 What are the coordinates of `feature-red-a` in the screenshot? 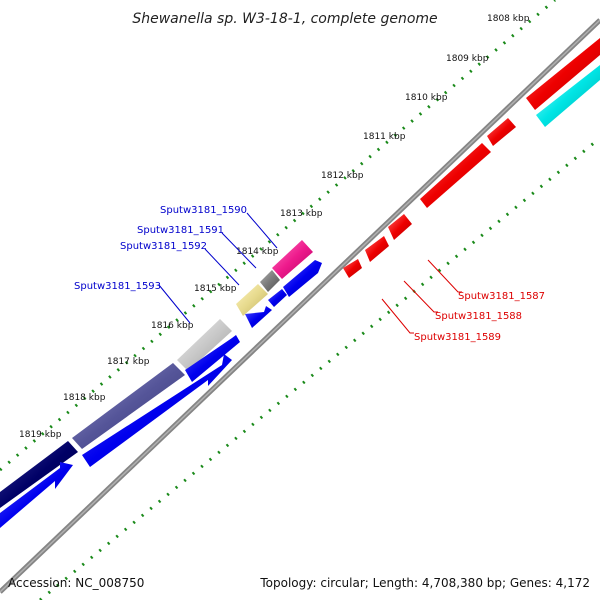 It's located at (455, 175).